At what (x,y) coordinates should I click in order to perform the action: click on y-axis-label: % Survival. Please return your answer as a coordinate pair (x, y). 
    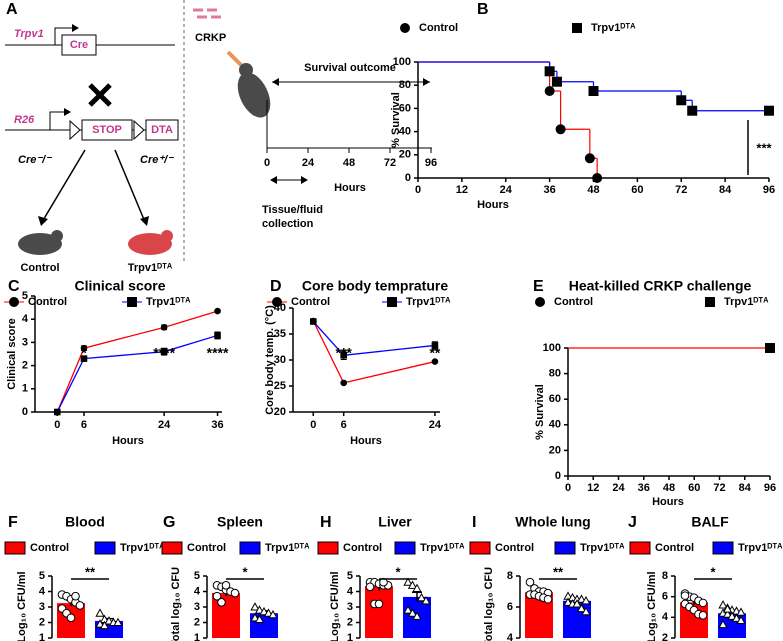
    Looking at the image, I should click on (396, 120).